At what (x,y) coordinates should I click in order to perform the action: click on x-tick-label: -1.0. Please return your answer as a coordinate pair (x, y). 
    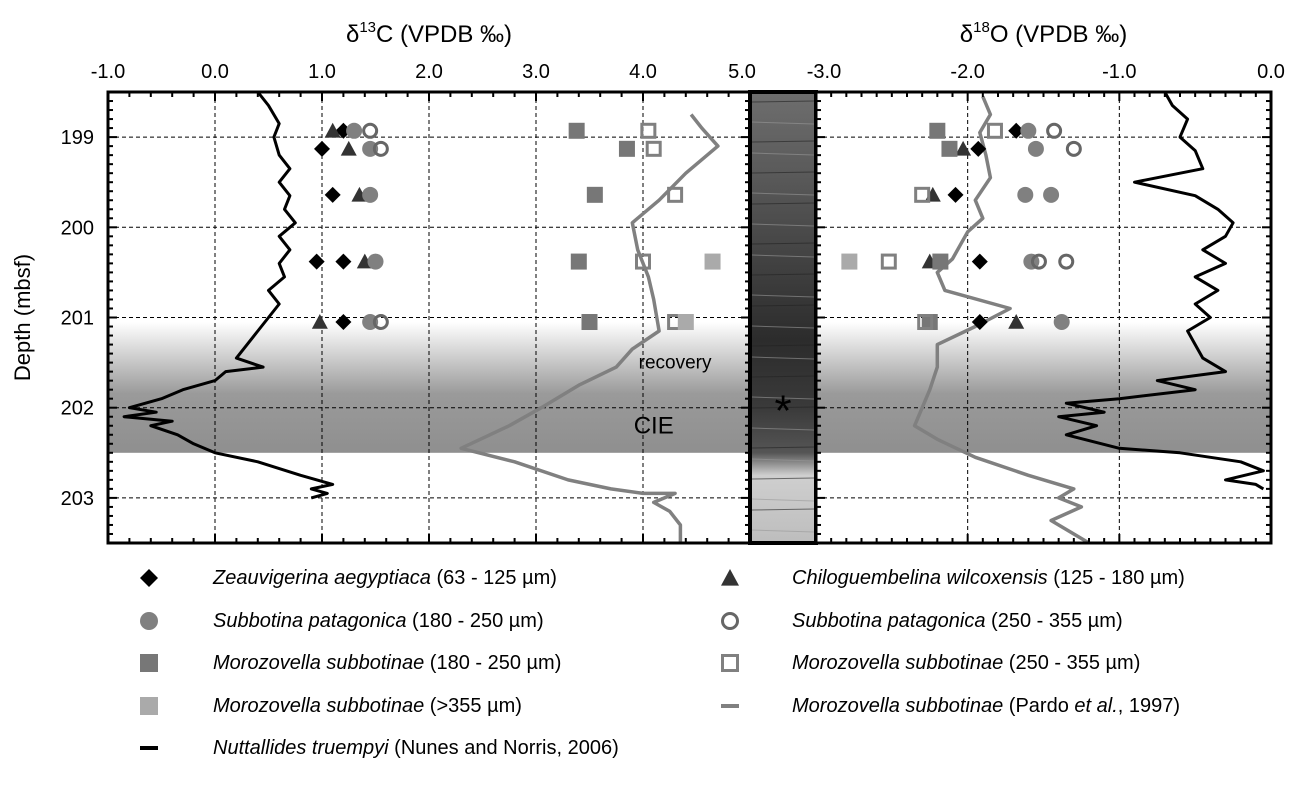
    Looking at the image, I should click on (1119, 72).